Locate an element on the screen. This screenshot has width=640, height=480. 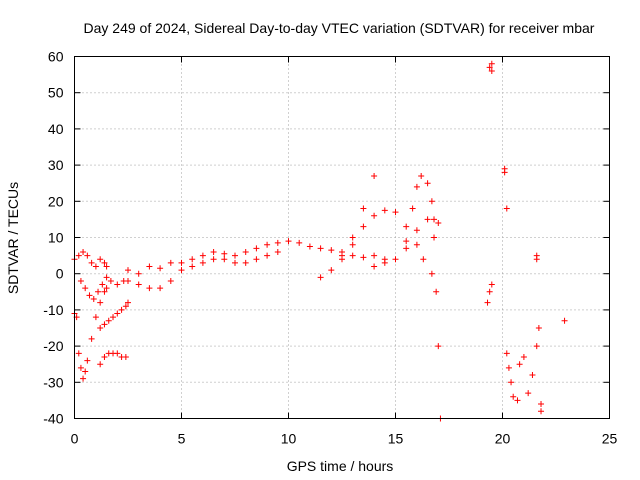
y-tick-label: 10 is located at coordinates (56, 238).